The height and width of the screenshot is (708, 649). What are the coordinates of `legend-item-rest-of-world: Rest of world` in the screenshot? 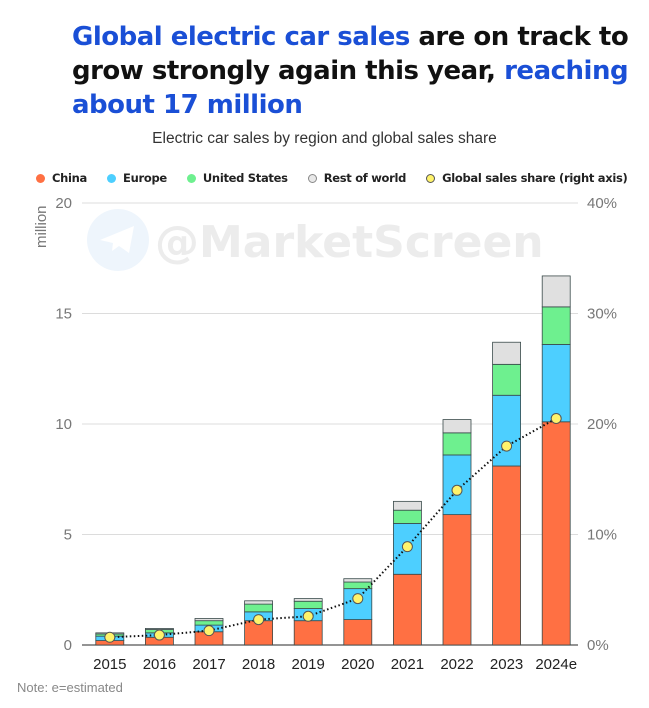 It's located at (357, 178).